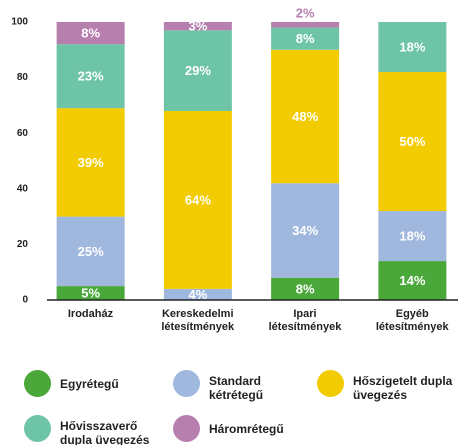  I want to click on data-label: 3%, so click(197, 26).